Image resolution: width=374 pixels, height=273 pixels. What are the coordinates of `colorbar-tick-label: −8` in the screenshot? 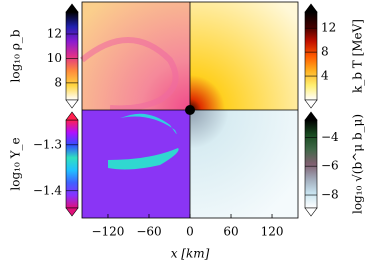 It's located at (330, 195).